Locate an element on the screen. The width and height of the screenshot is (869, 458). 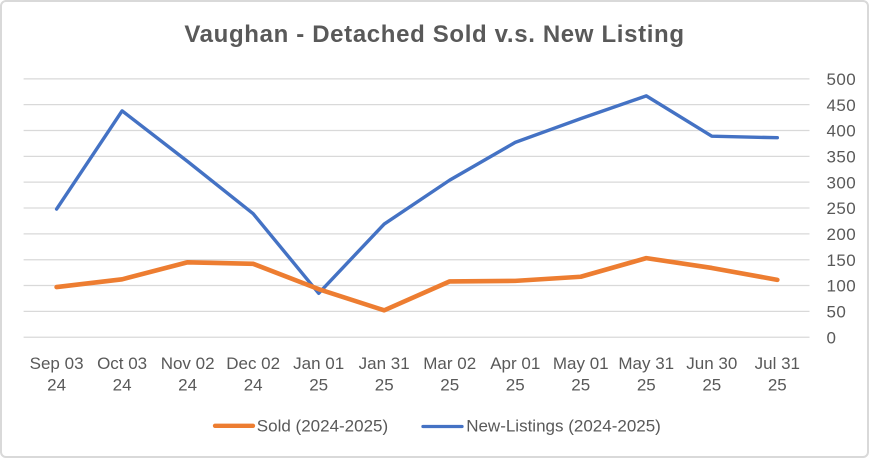
svg-text: 50 is located at coordinates (837, 311).